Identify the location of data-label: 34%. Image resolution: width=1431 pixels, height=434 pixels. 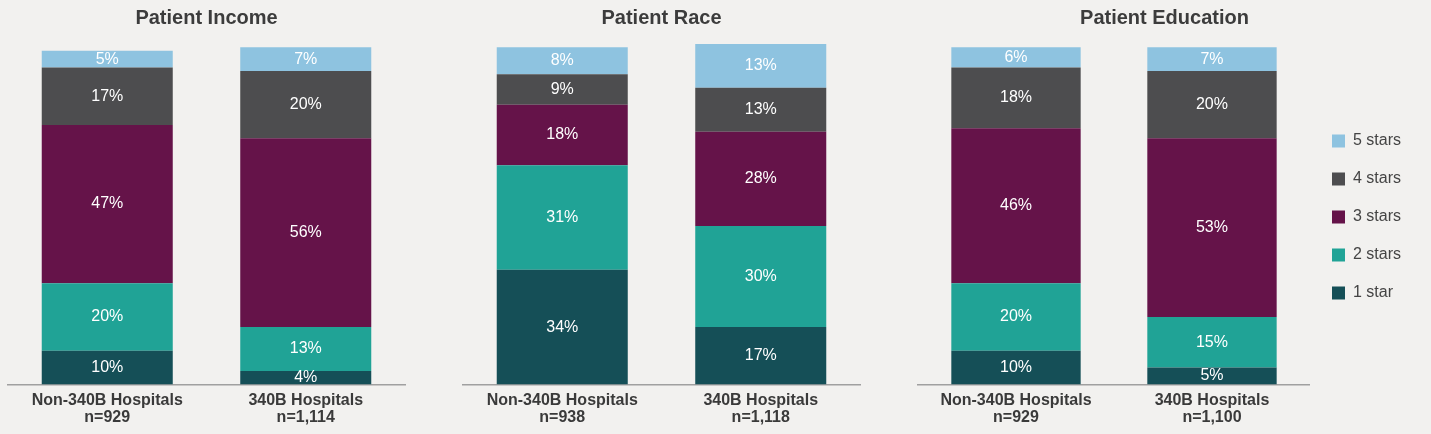
(562, 326).